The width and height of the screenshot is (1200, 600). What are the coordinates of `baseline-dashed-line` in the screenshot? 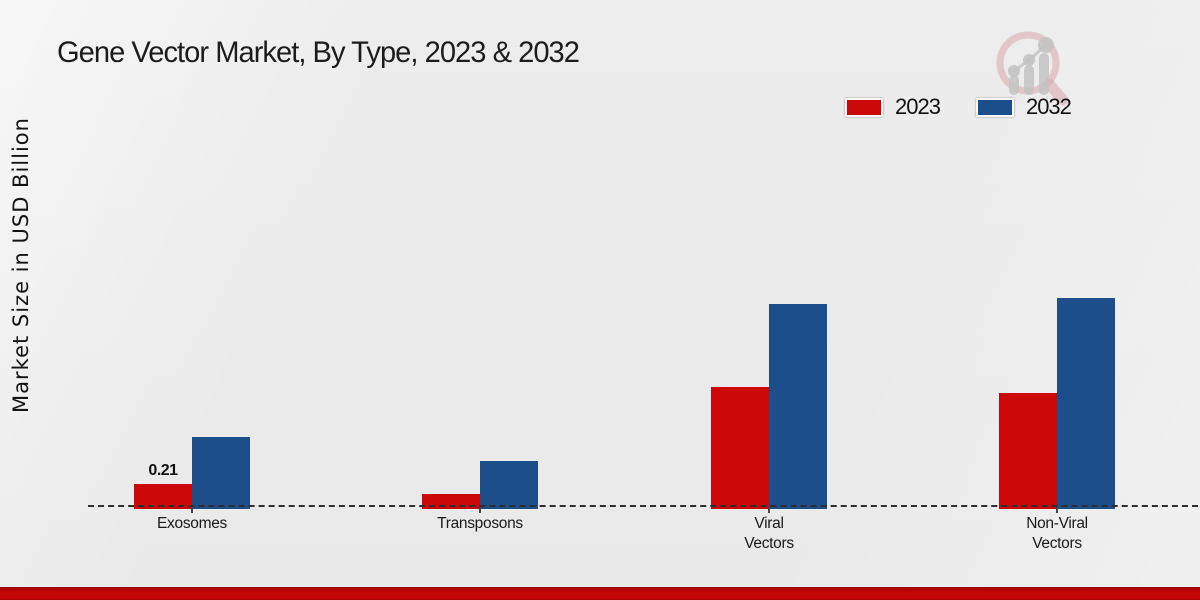 It's located at (643, 506).